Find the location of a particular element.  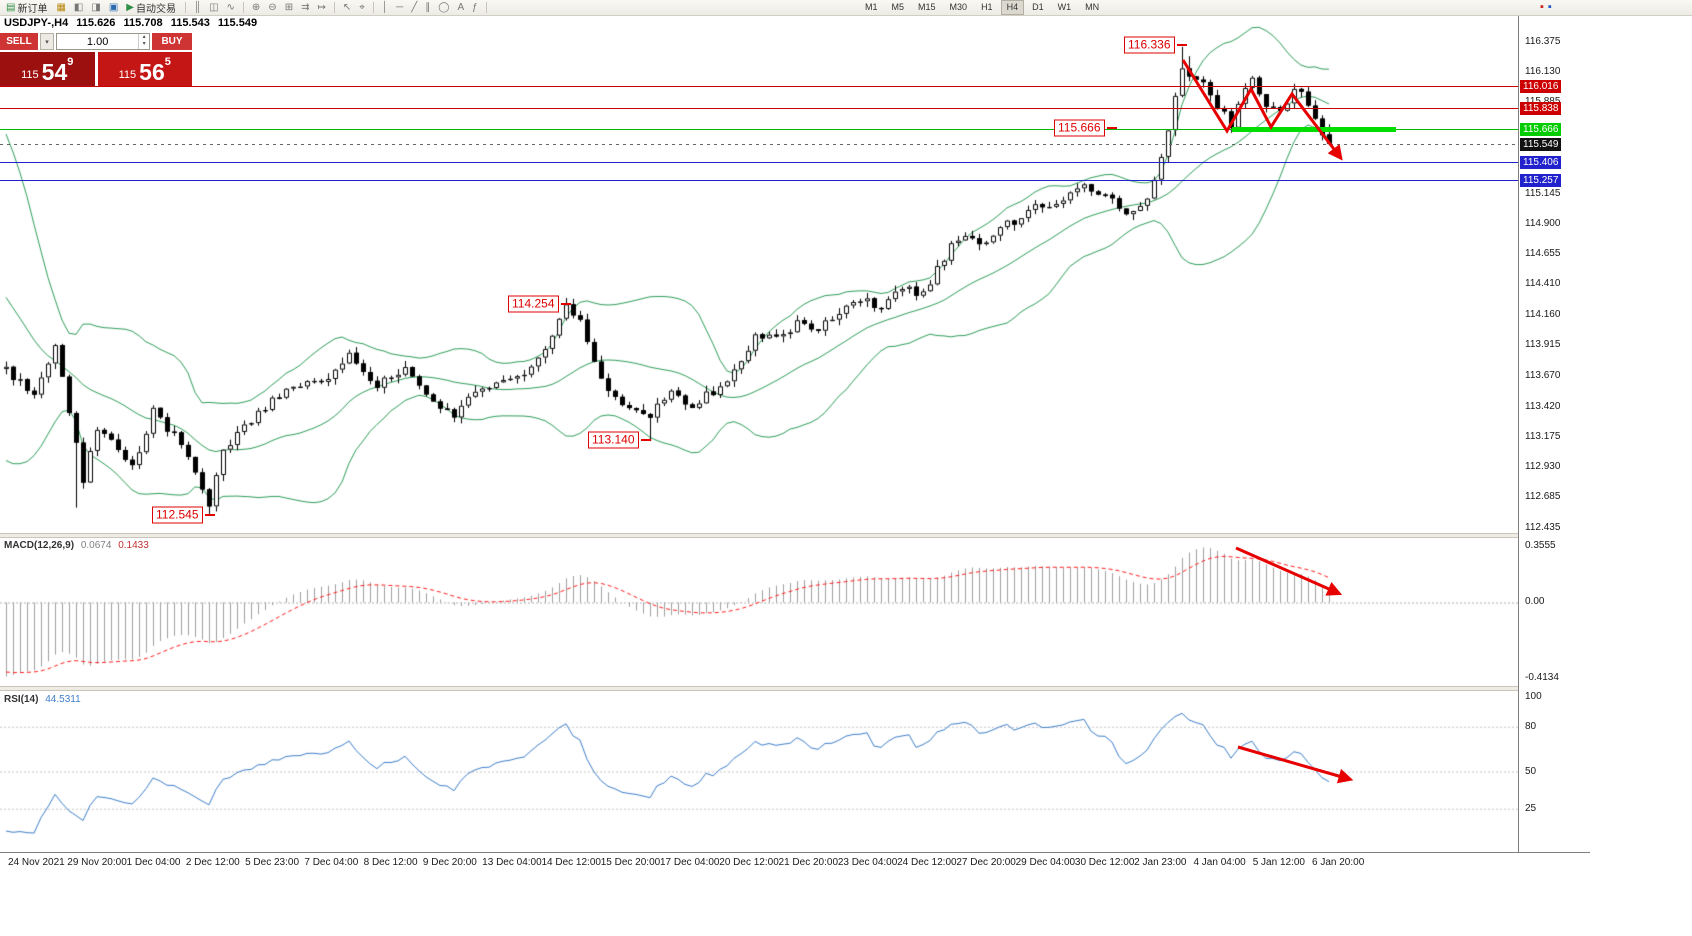

channel-icon: ∥ is located at coordinates (427, 7).